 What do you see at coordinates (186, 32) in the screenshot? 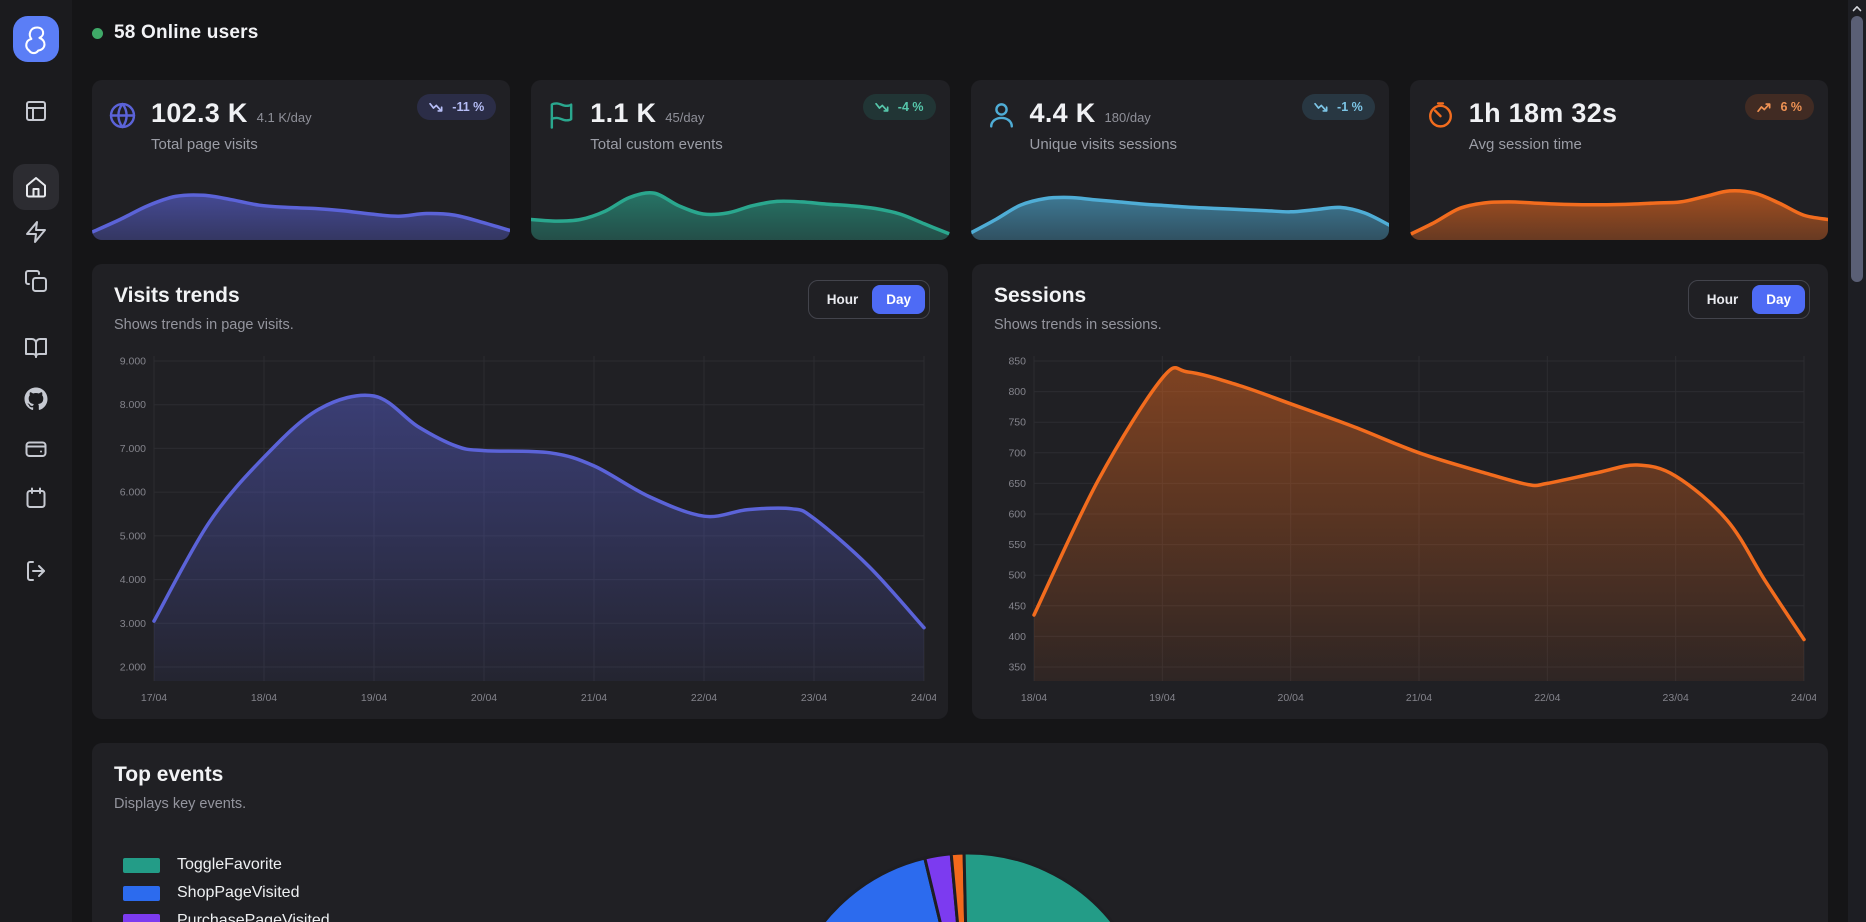
I see `online-users-label: 58 Online users` at bounding box center [186, 32].